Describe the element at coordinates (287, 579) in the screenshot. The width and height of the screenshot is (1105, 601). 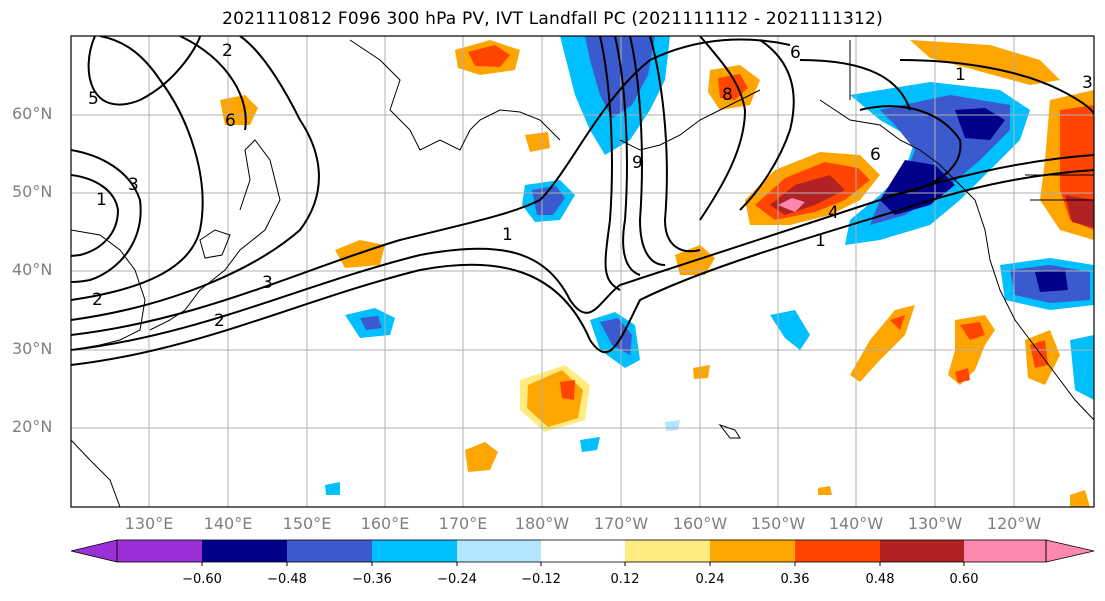
I see `colorbar-tick: −0.48` at that location.